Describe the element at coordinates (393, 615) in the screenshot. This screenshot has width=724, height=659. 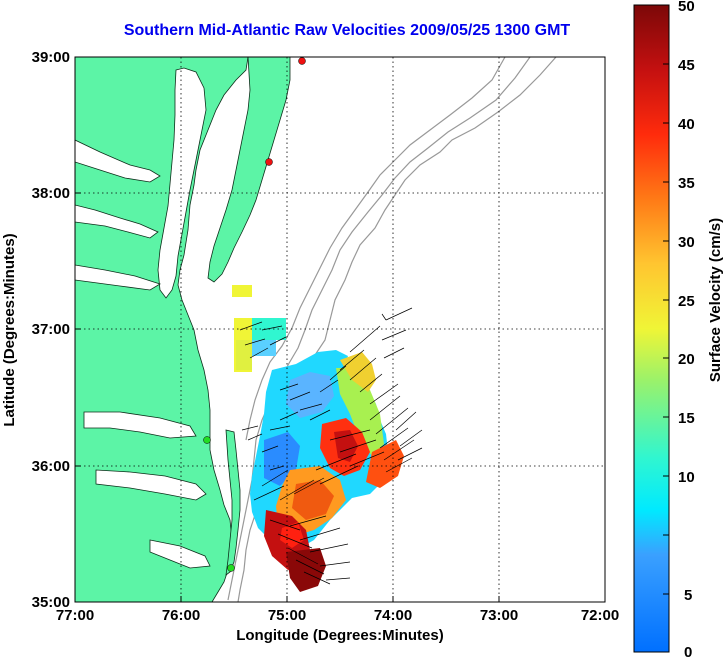
I see `x-tick-label: 74:00` at that location.